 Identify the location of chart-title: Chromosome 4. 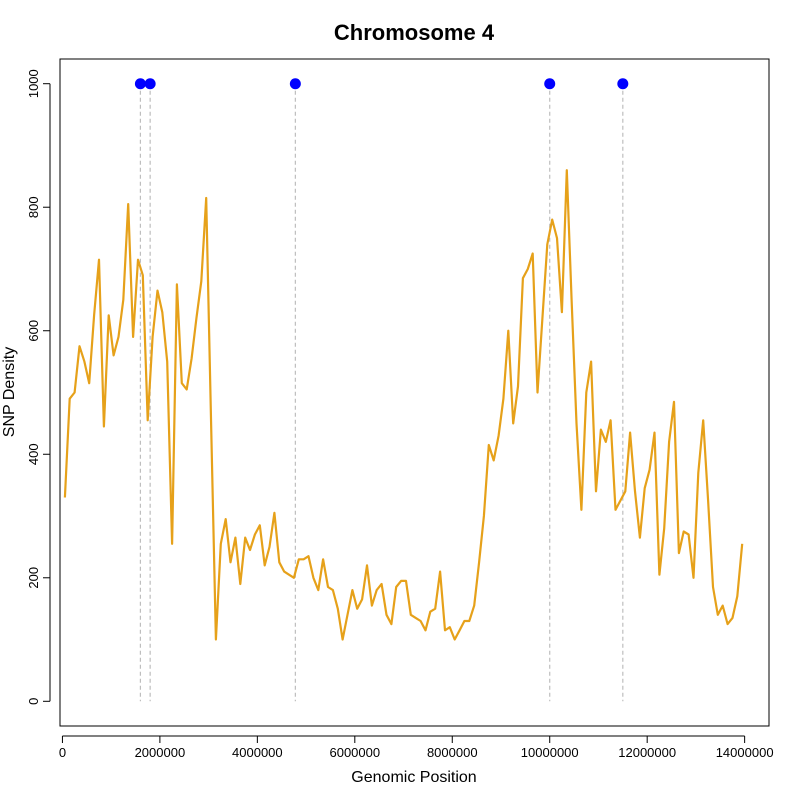
(414, 32).